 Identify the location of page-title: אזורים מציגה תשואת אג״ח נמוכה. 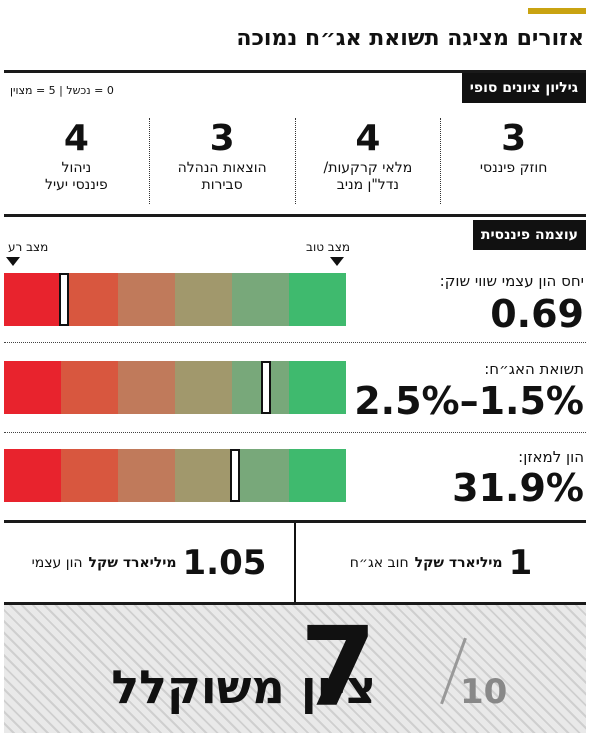
(410, 38).